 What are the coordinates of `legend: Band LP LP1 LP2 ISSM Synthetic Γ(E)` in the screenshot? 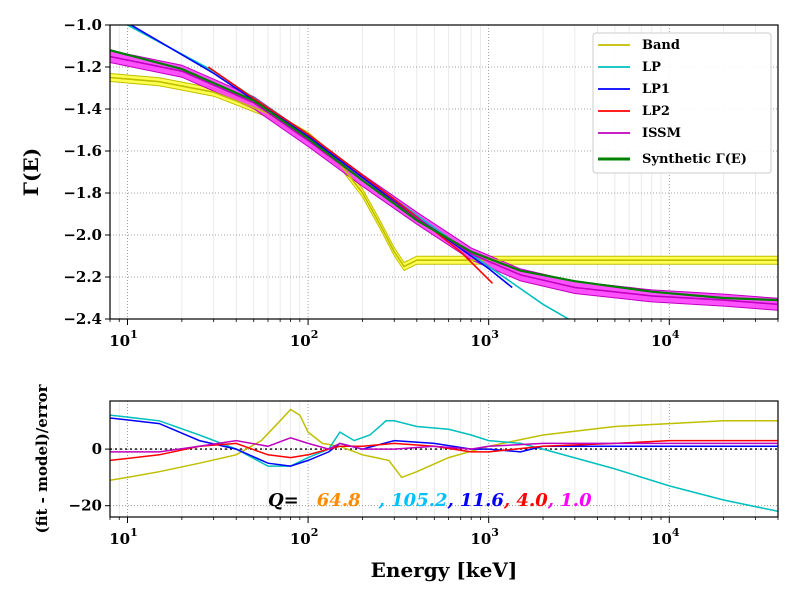 It's located at (682, 103).